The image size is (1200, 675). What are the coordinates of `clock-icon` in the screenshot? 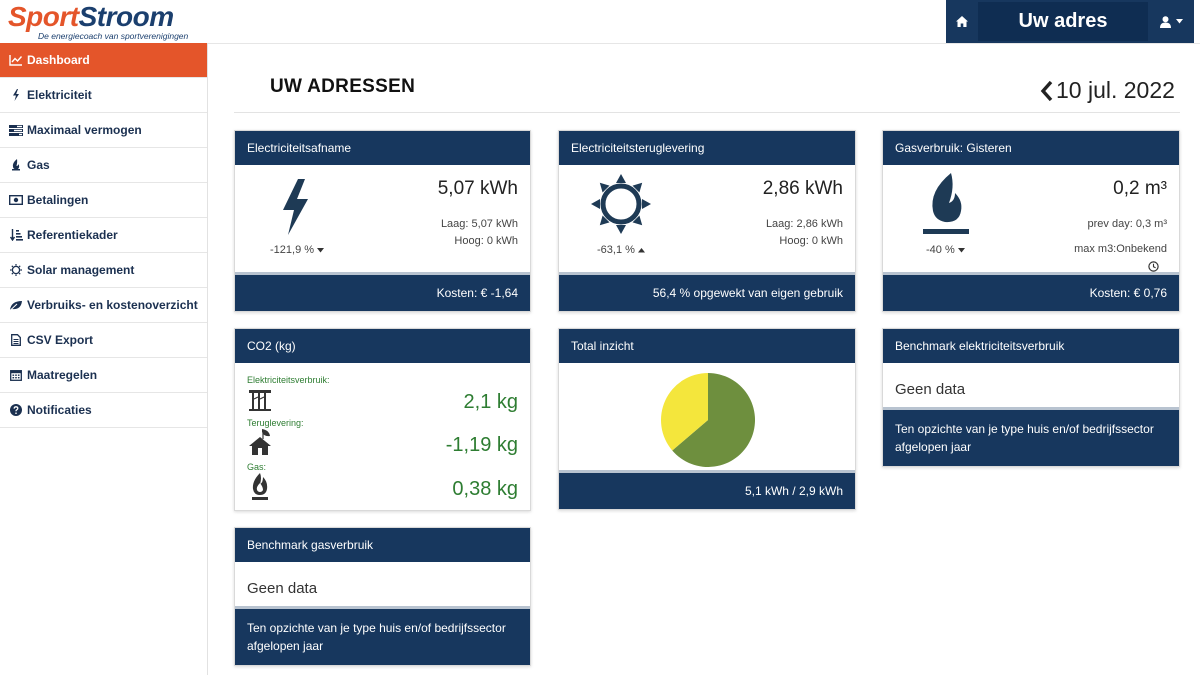 It's located at (1153, 266).